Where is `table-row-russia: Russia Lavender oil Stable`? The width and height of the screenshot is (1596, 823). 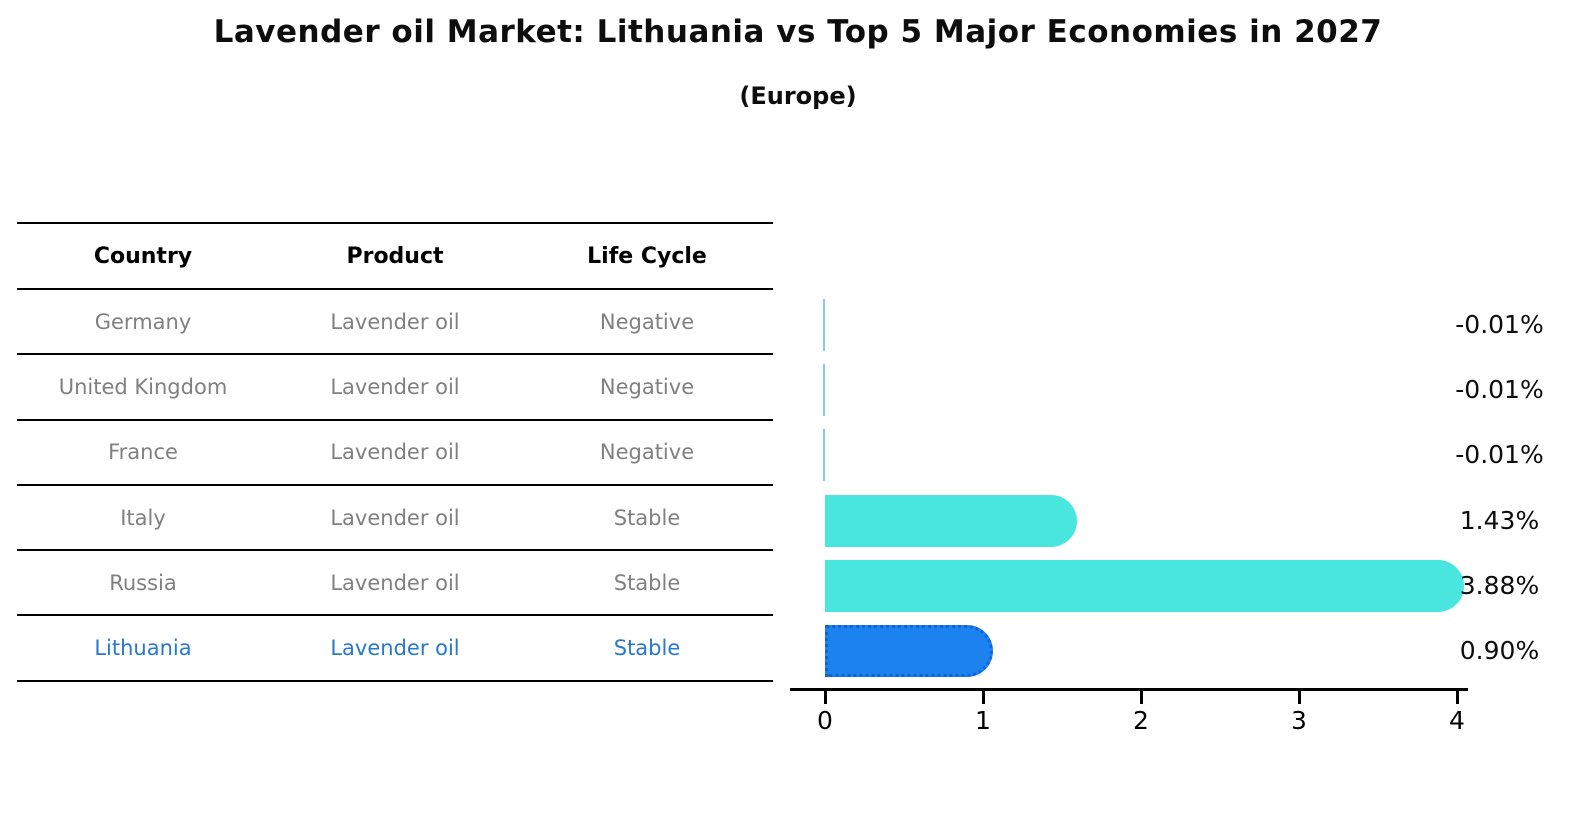 table-row-russia: Russia Lavender oil Stable is located at coordinates (395, 584).